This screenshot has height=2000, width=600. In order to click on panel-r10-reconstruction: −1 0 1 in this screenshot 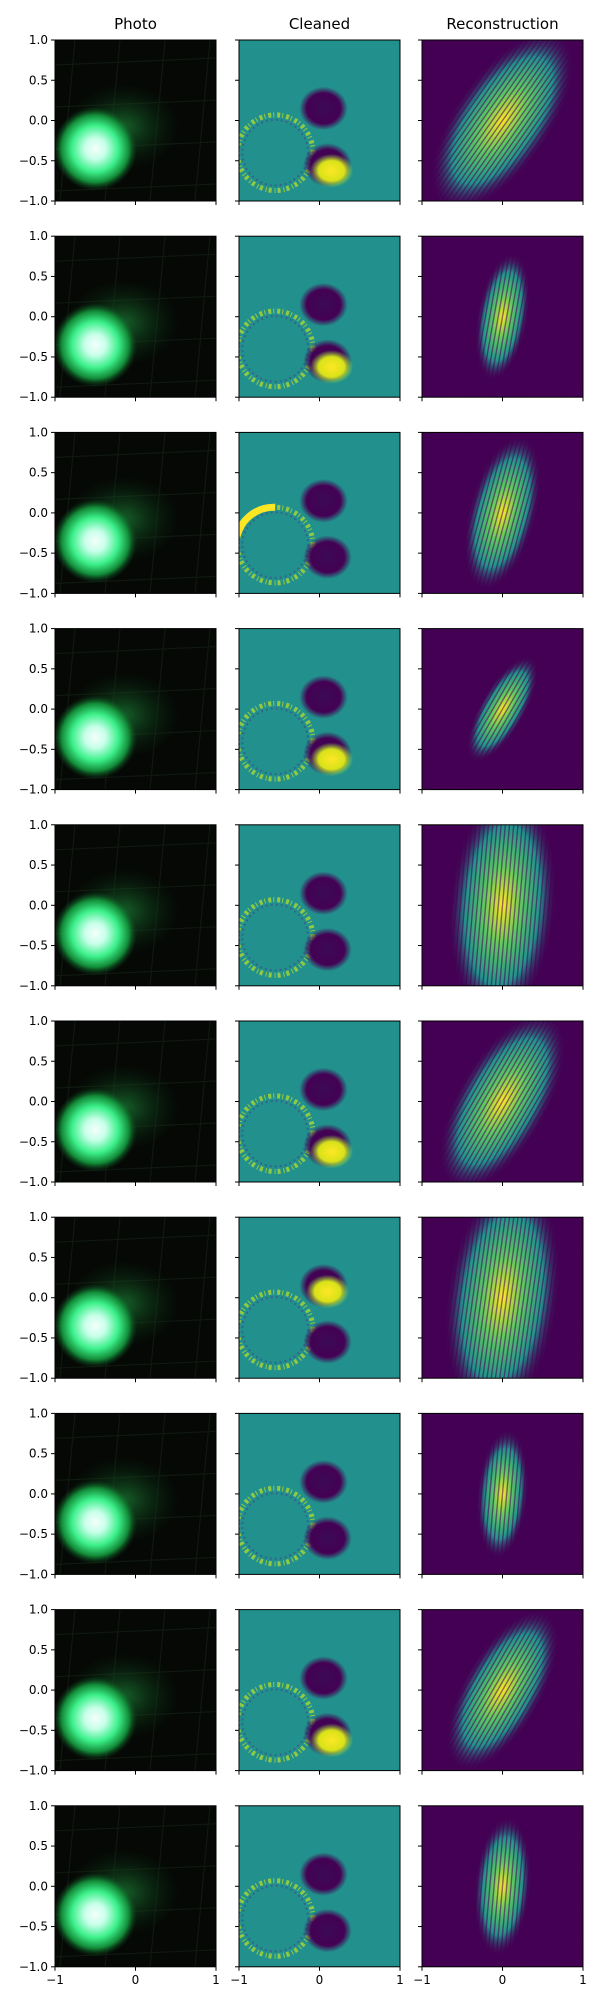, I will do `click(500, 1896)`.